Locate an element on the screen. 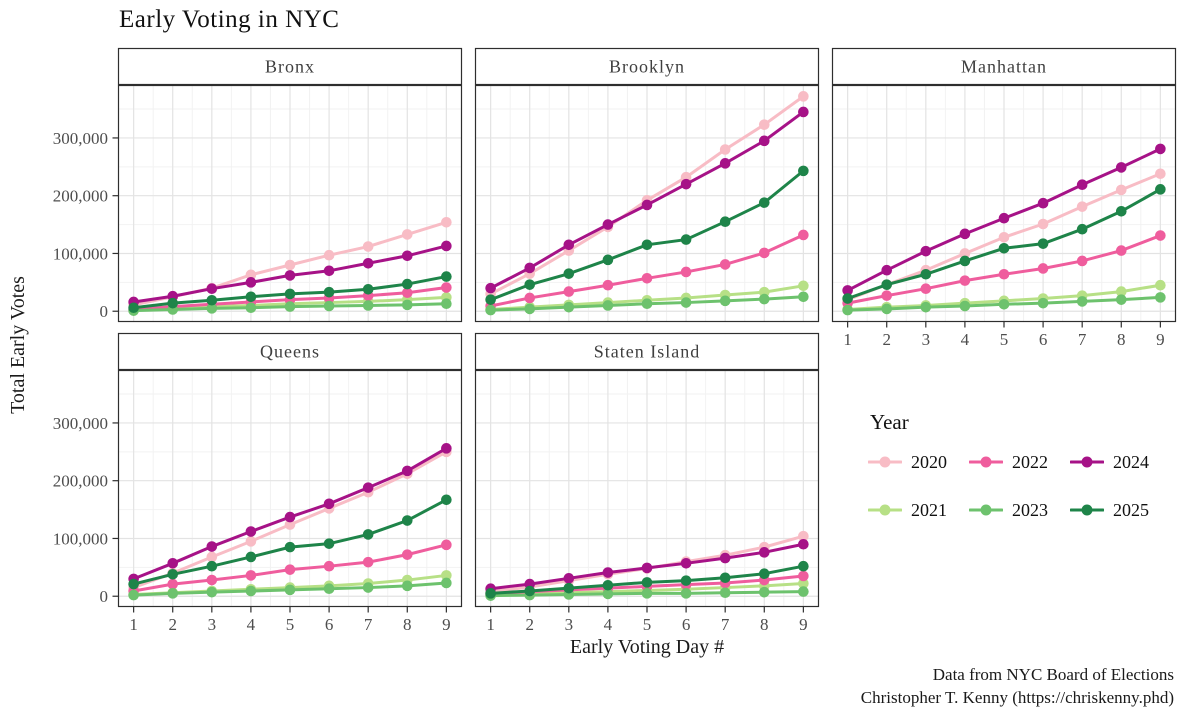 The height and width of the screenshot is (726, 1183). x-tick-label: 6 is located at coordinates (686, 624).